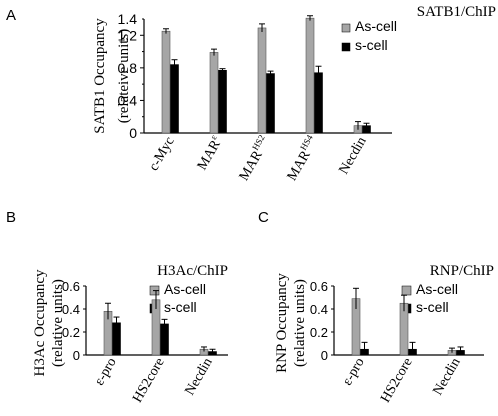 This screenshot has height=416, width=498. Describe the element at coordinates (100, 76) in the screenshot. I see `y-axis-label: SATB1 Occupancy` at that location.